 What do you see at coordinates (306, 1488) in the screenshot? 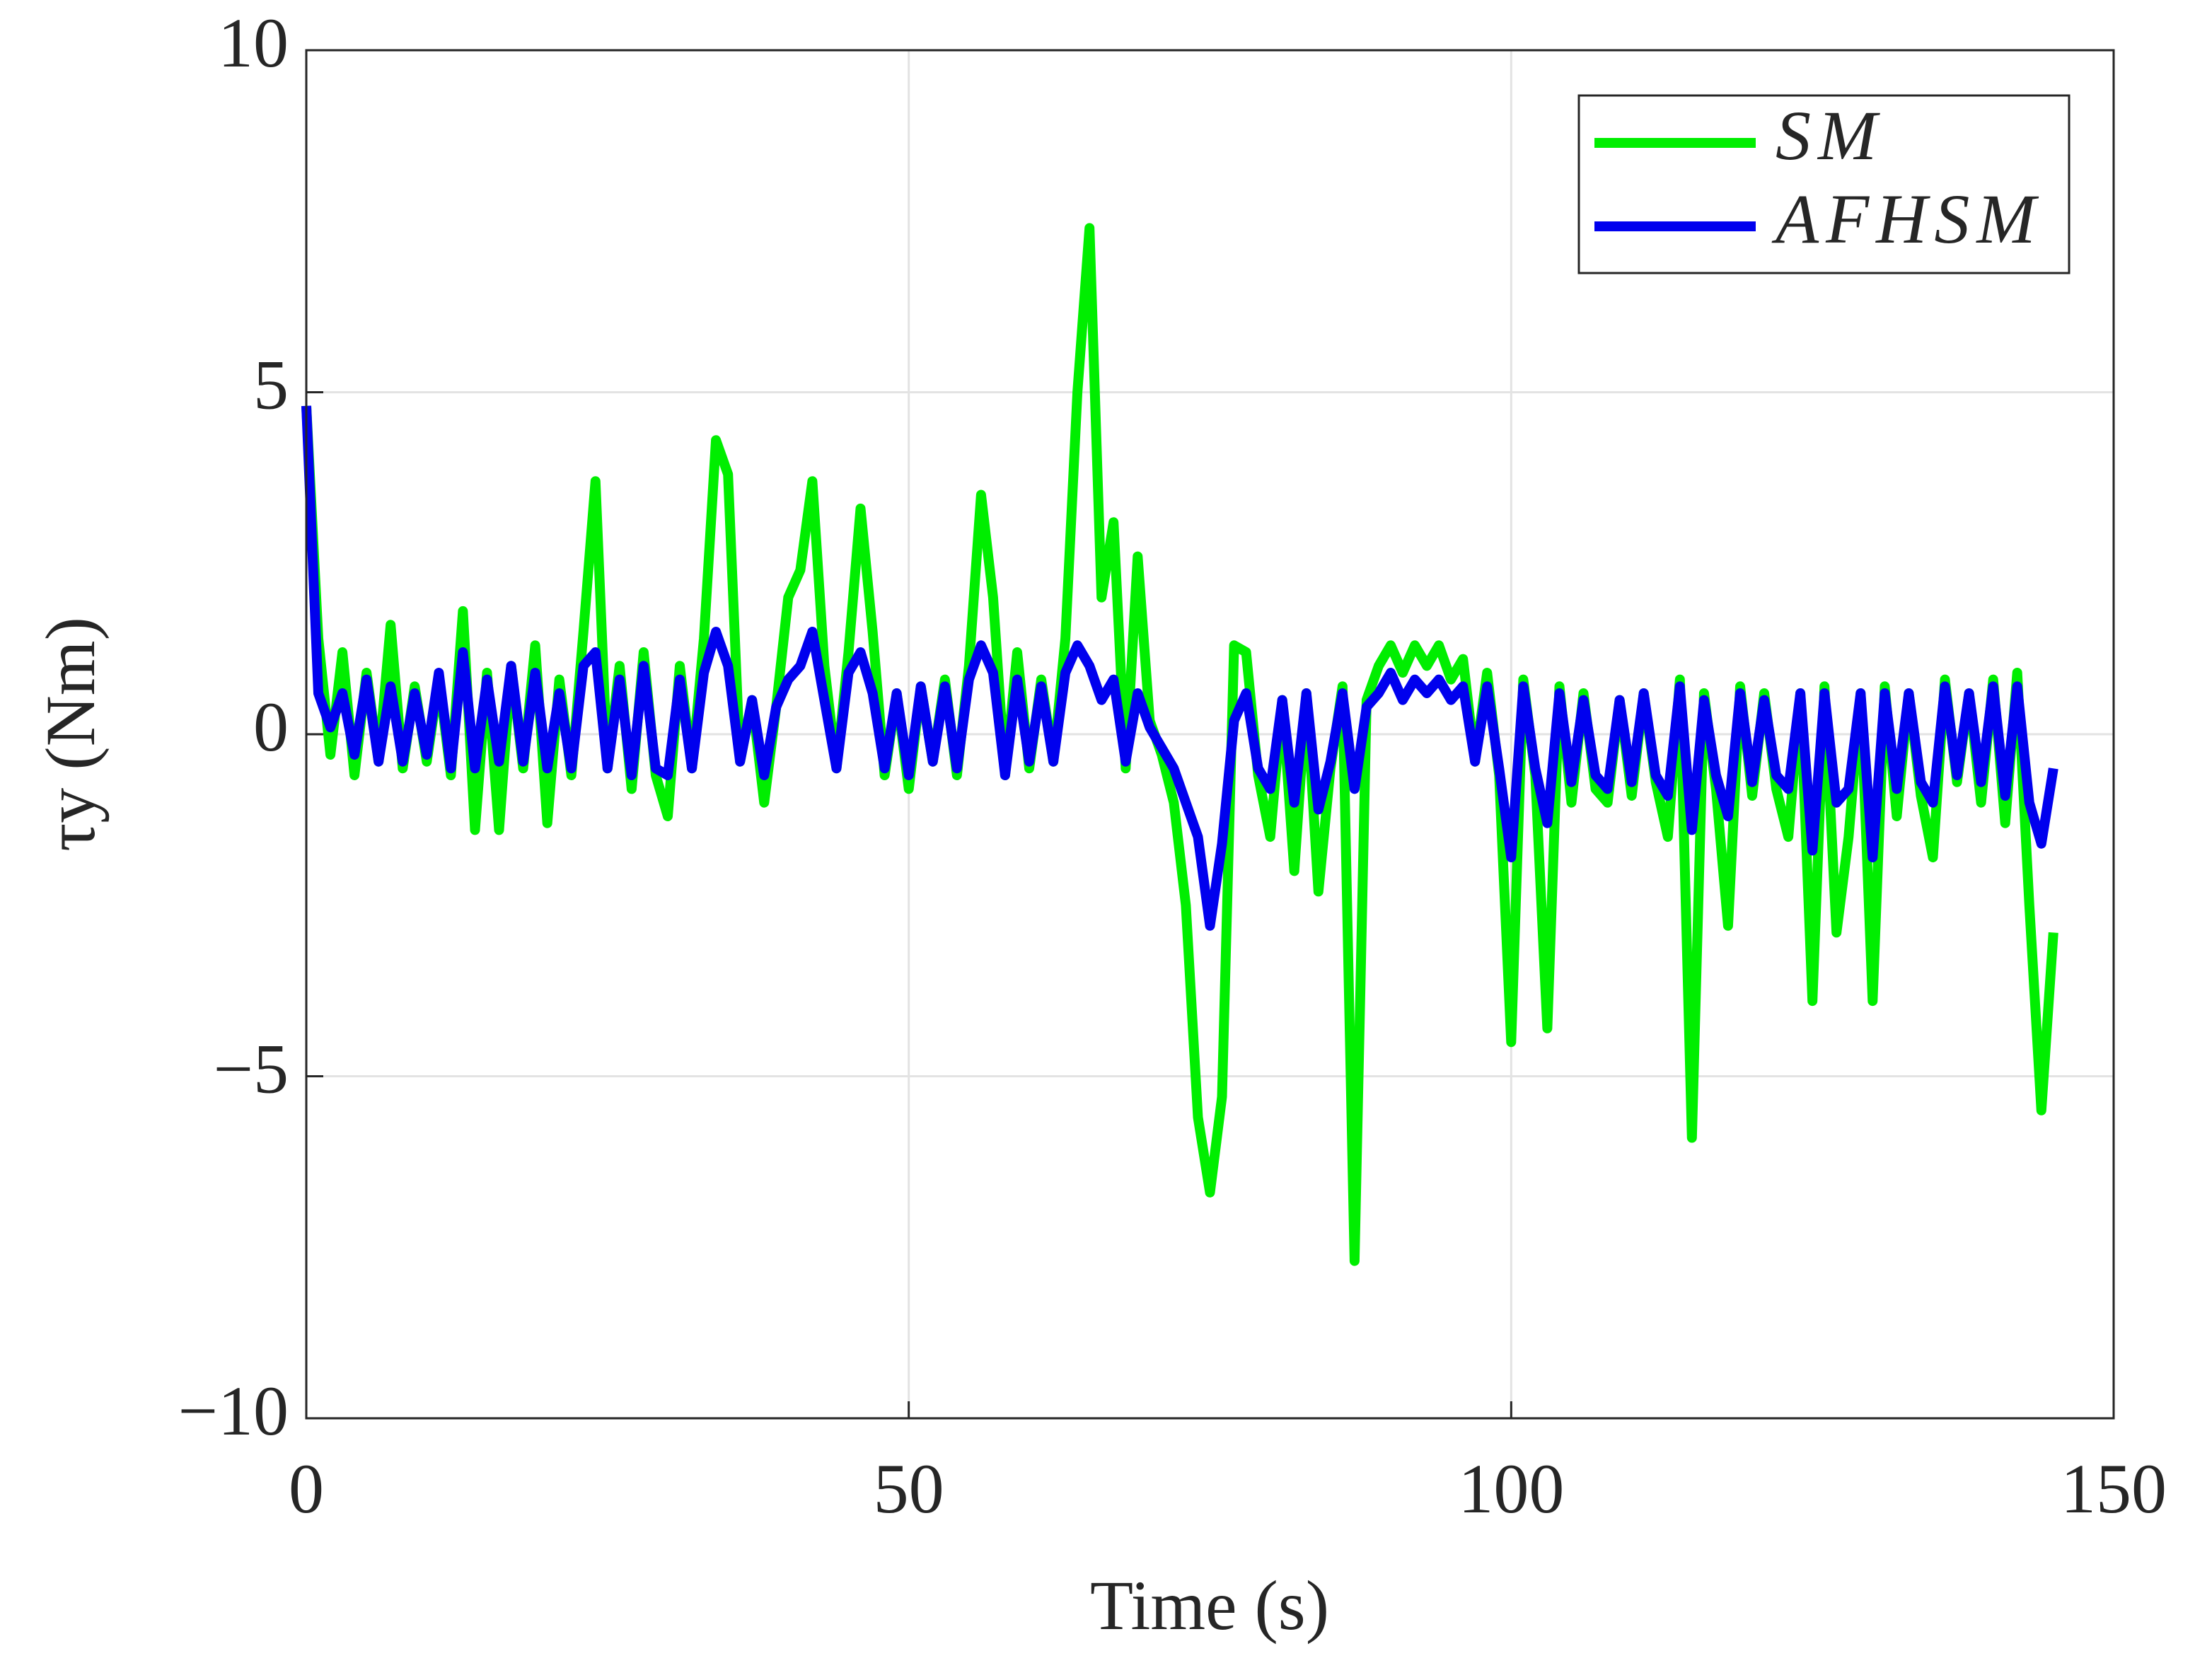
I see `x-tick-label: 0` at bounding box center [306, 1488].